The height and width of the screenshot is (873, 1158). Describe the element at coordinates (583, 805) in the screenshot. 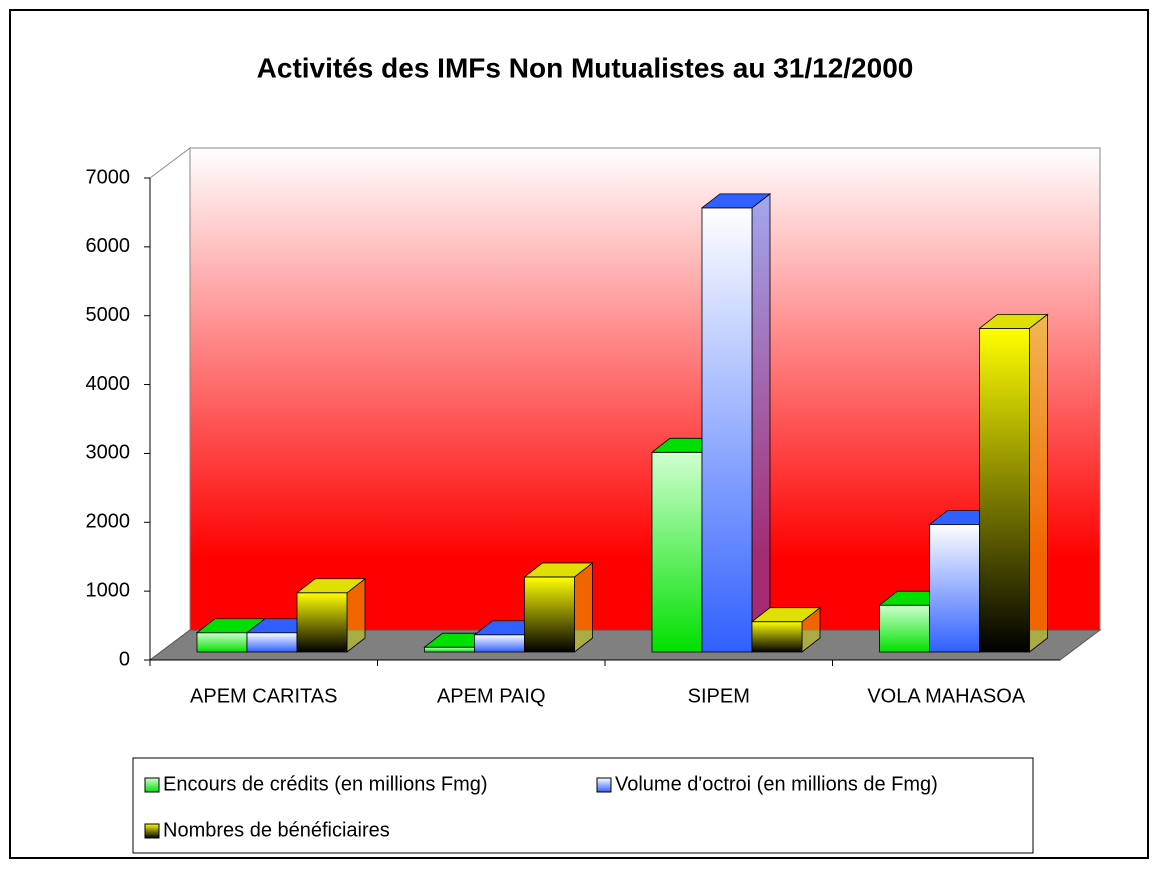

I see `legend` at that location.